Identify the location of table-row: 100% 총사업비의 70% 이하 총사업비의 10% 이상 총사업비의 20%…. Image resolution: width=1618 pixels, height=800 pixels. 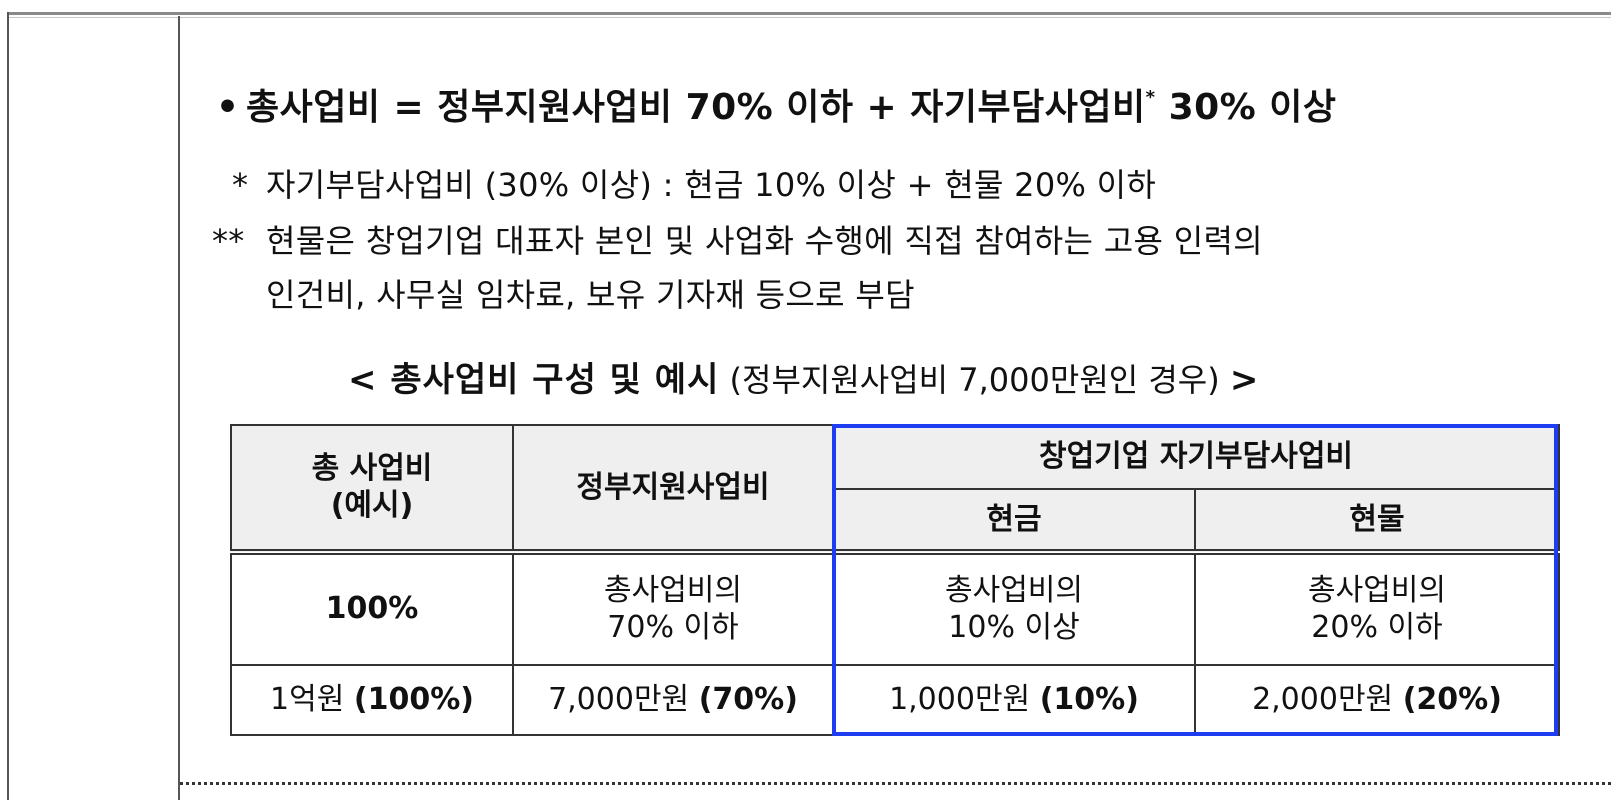
(895, 608).